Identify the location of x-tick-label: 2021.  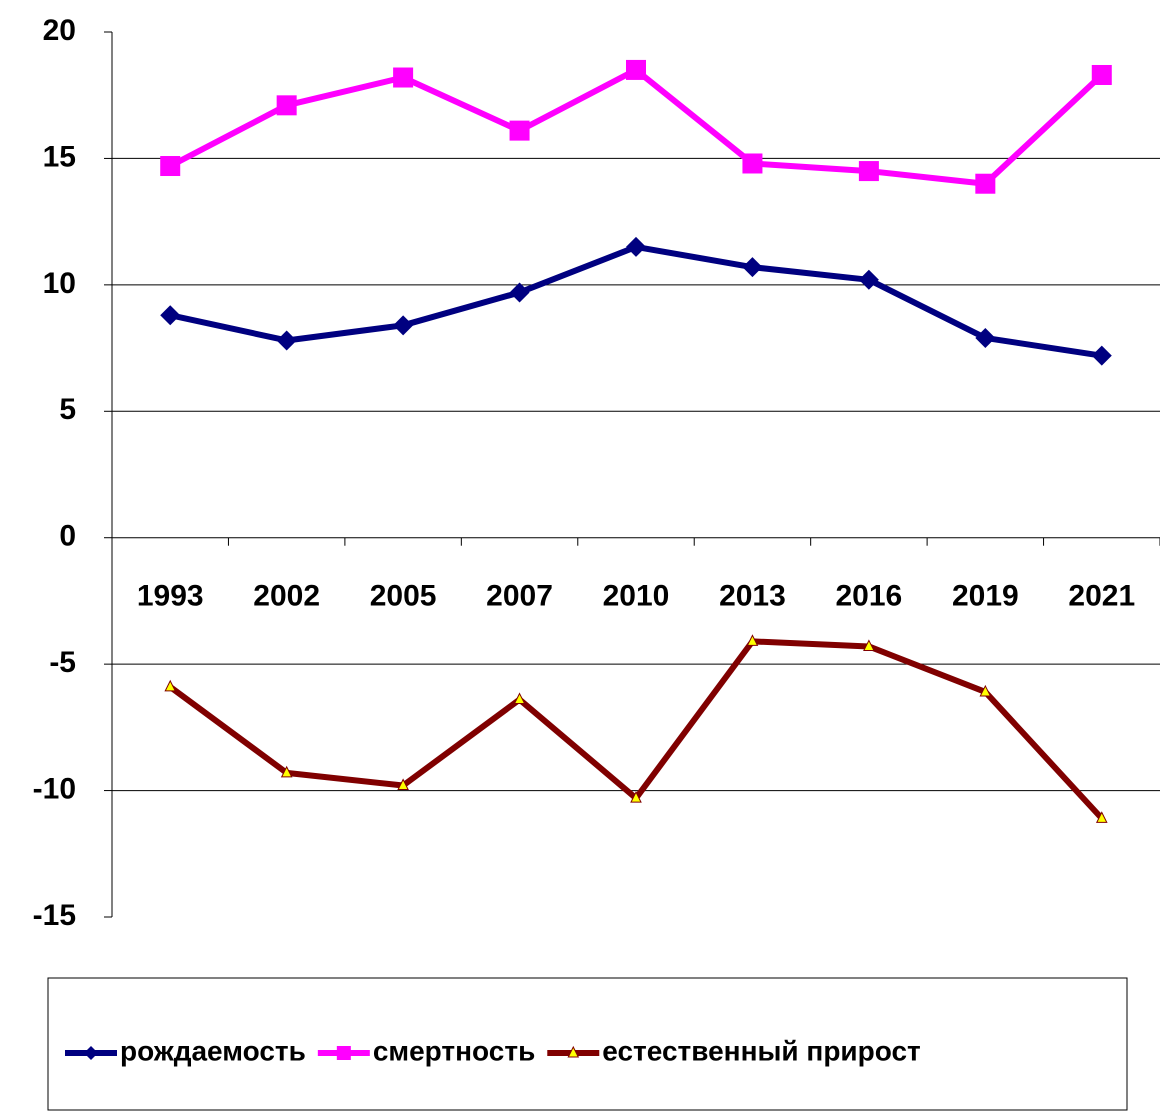
(1101, 596).